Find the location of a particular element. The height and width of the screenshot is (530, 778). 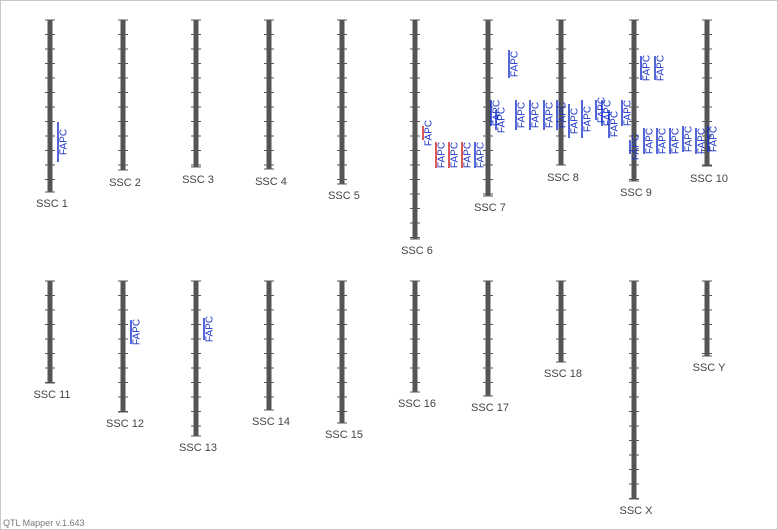

chromosome-label: SSC 8 is located at coordinates (563, 178).